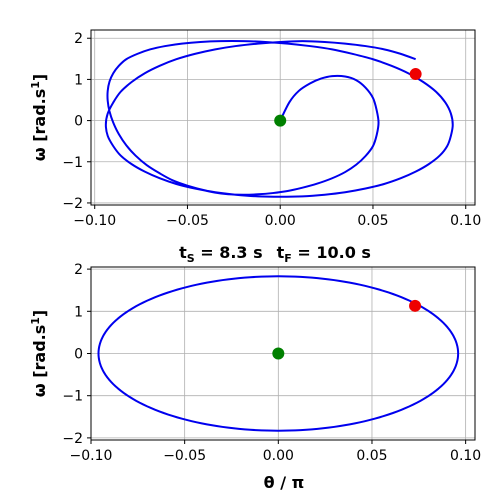 The width and height of the screenshot is (500, 500). What do you see at coordinates (275, 254) in the screenshot?
I see `plot-title-times: tS = 8.3 s tF = 10.0 s` at bounding box center [275, 254].